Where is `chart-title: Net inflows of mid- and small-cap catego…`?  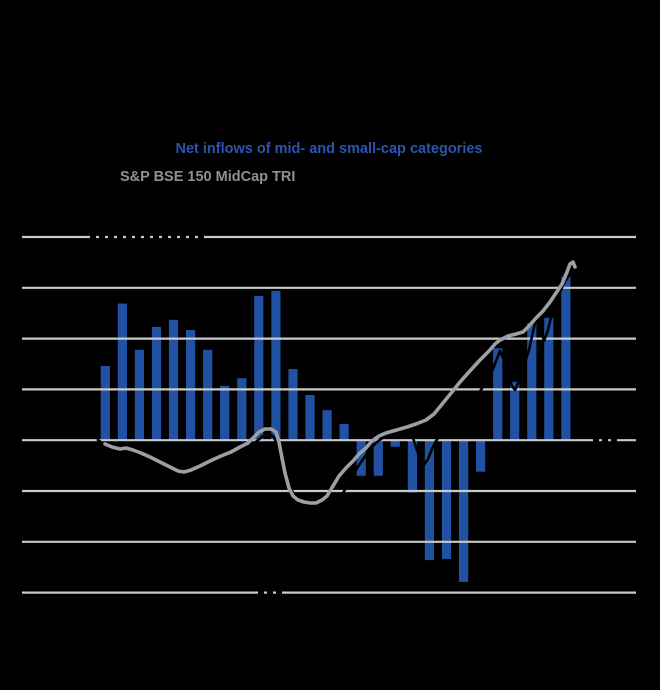
chart-title: Net inflows of mid- and small-cap catego… is located at coordinates (329, 149).